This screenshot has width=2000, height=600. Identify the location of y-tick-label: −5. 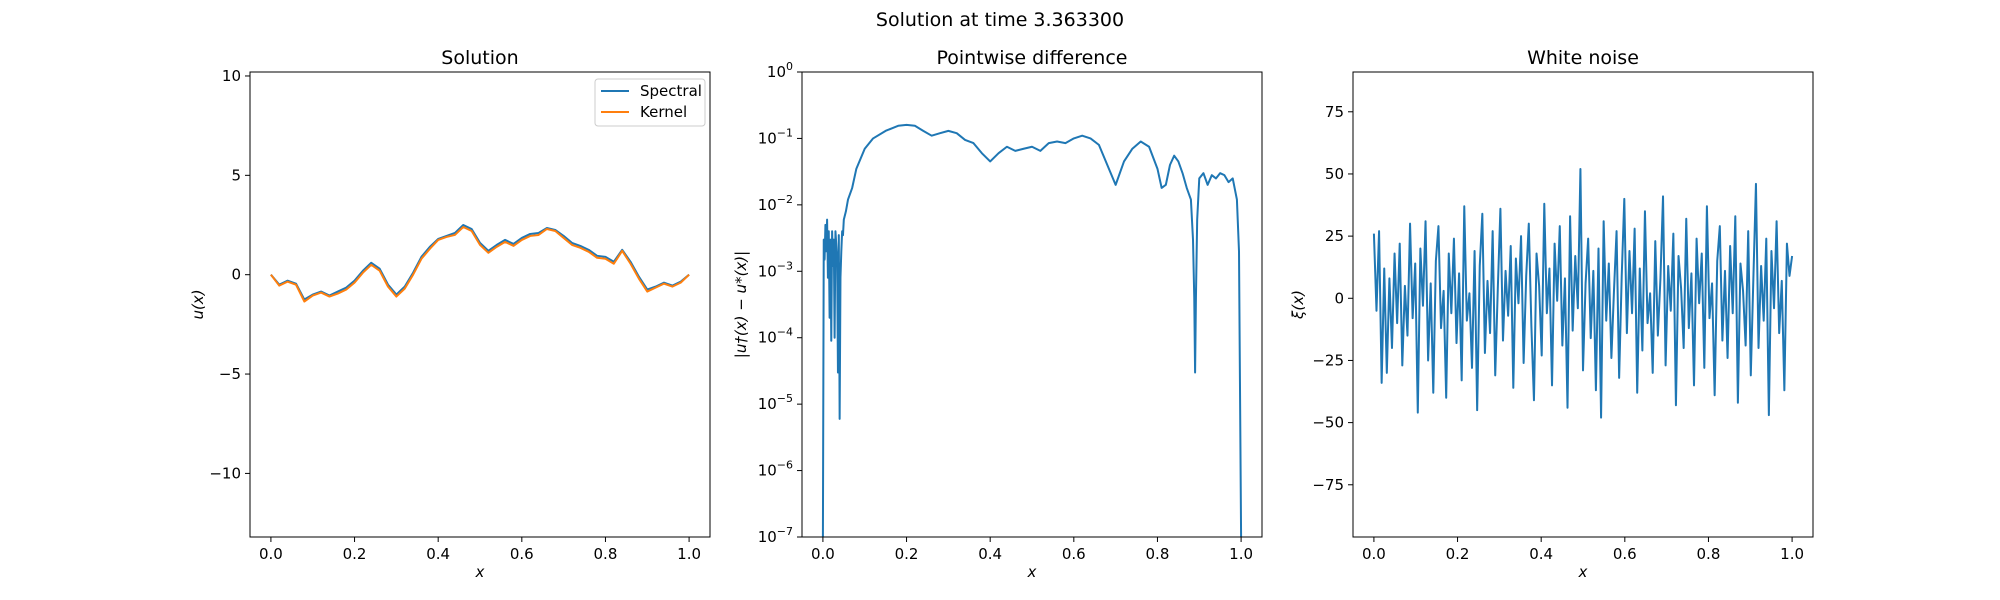
(230, 374).